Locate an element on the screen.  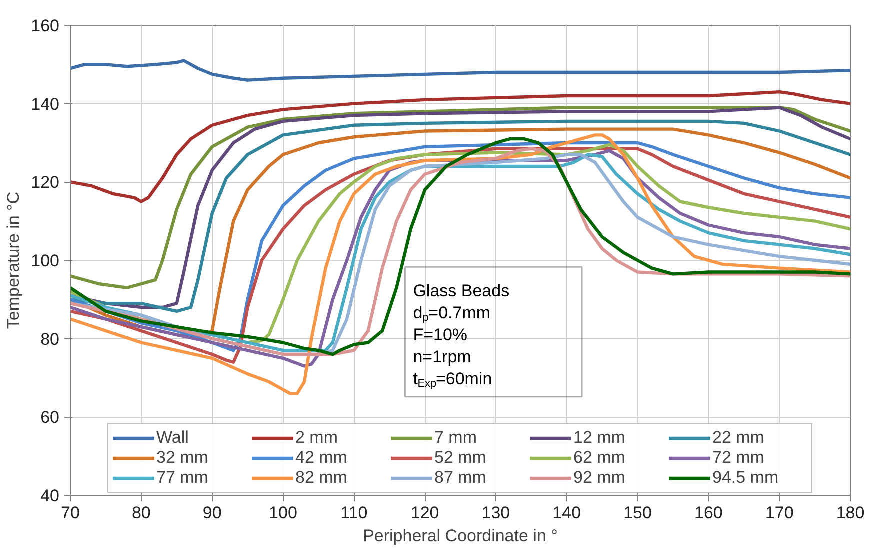
y-tick-label: 60 is located at coordinates (50, 418).